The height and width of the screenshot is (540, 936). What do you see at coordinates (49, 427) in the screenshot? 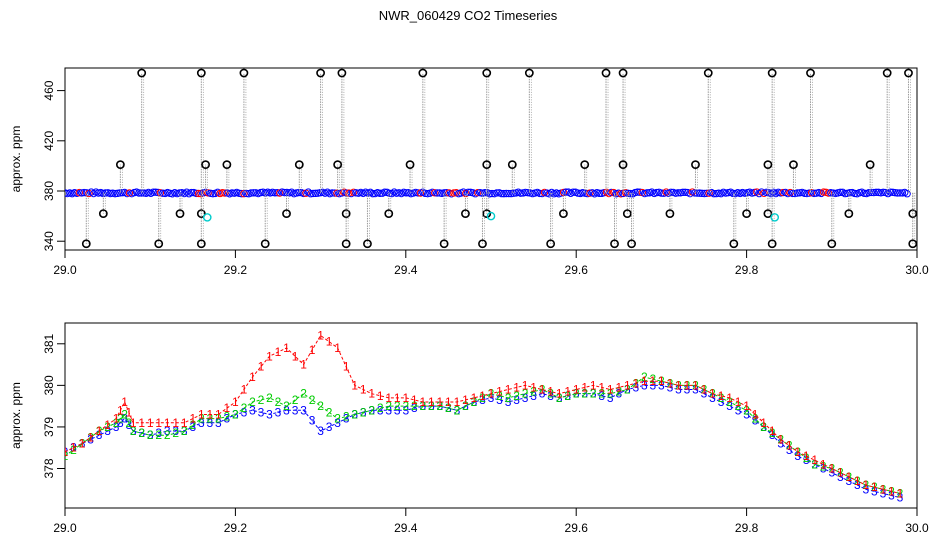
I see `y-tick-label: 379` at bounding box center [49, 427].